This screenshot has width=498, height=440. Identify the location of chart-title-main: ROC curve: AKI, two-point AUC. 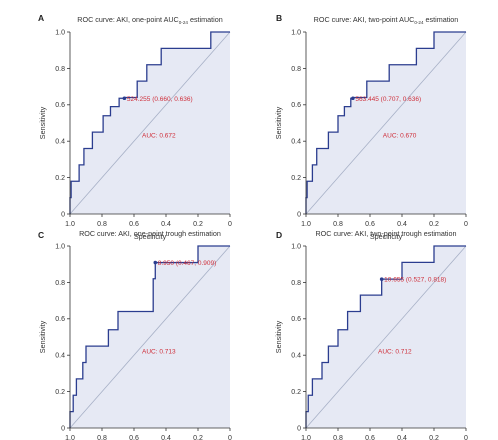
(364, 19).